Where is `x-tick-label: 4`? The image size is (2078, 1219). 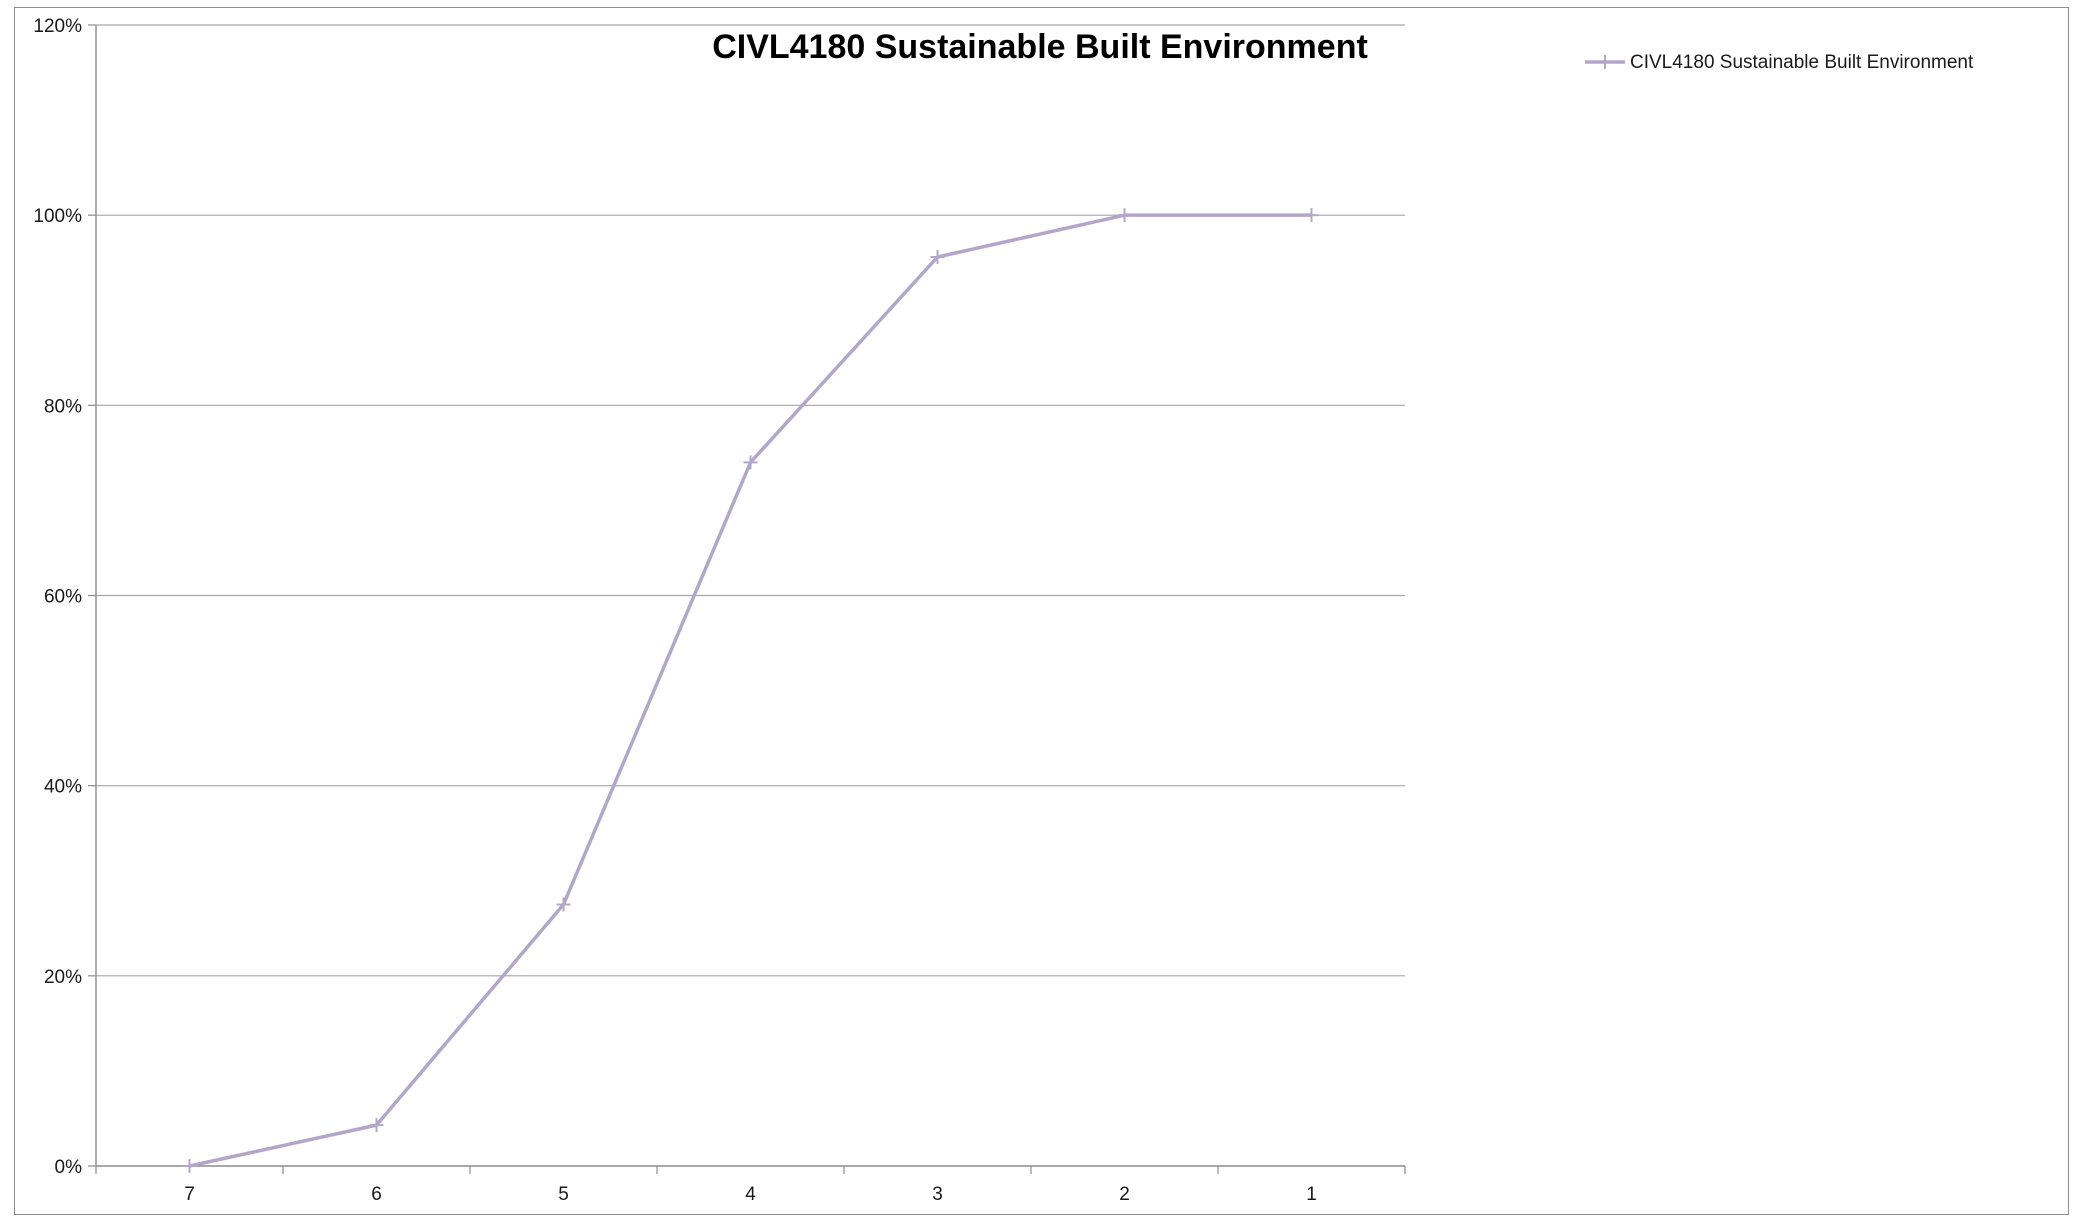
x-tick-label: 4 is located at coordinates (750, 1194).